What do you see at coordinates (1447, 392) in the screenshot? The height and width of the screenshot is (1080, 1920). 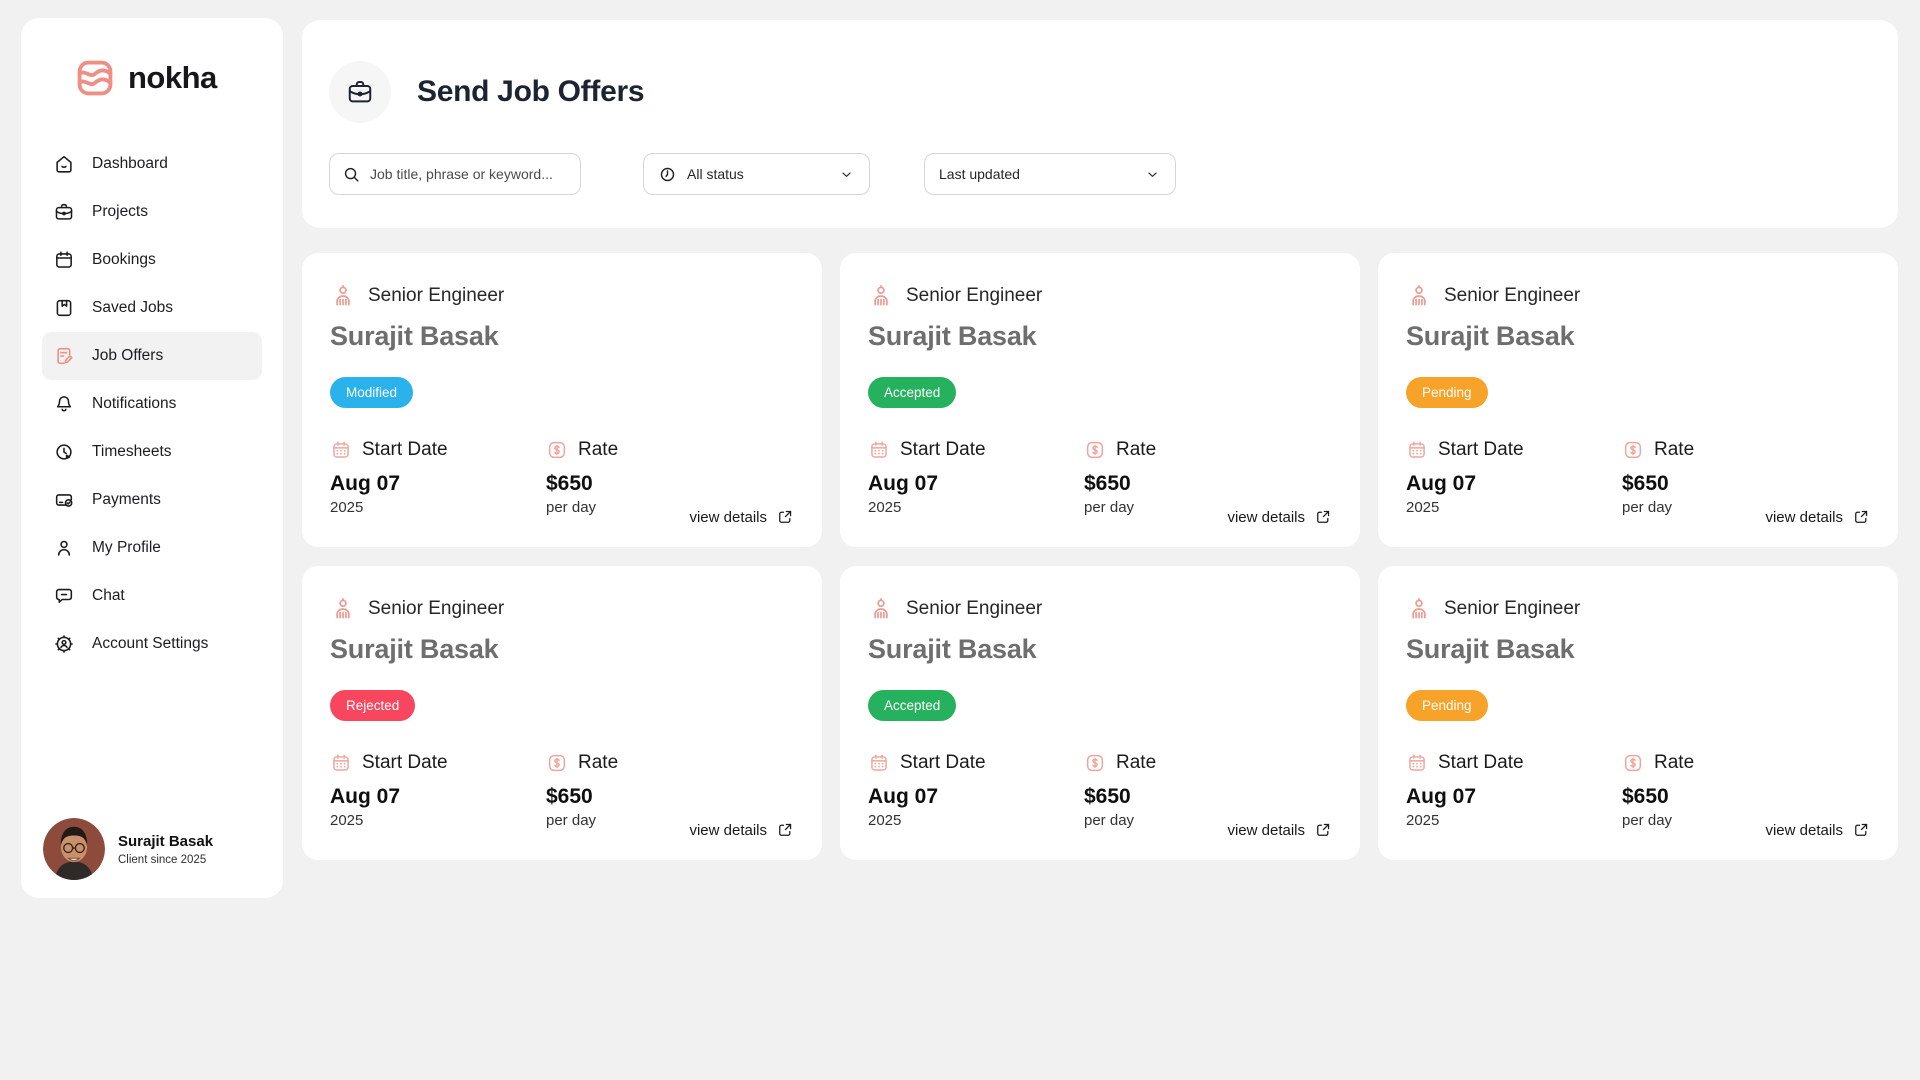 I see `status-badge: Pending` at bounding box center [1447, 392].